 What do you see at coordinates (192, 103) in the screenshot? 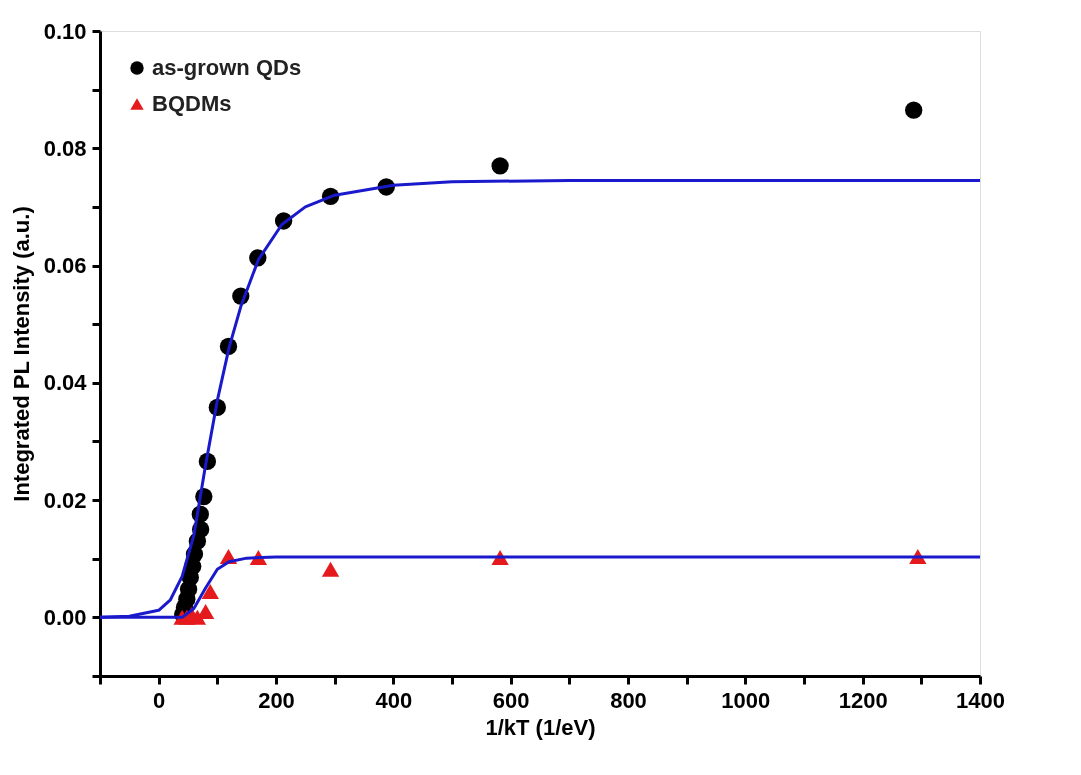
I see `legend-label: BQDMs` at bounding box center [192, 103].